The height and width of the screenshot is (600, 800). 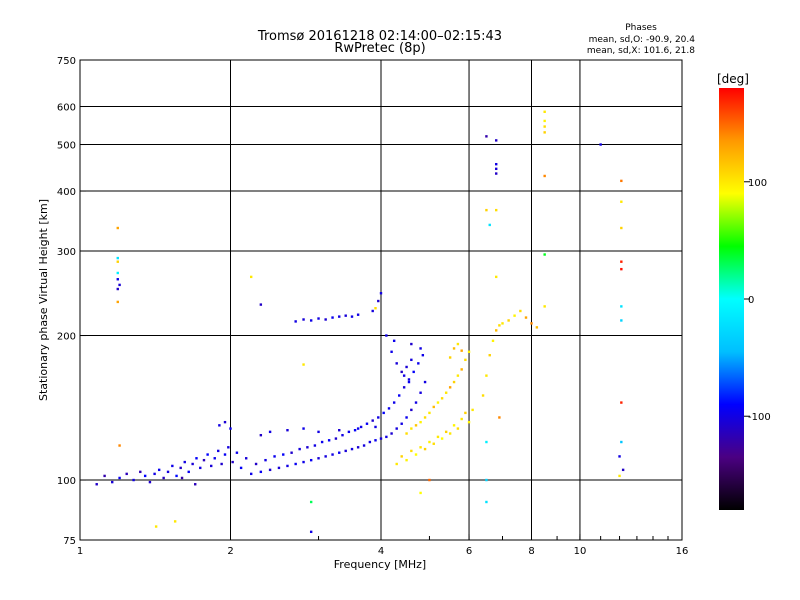 What do you see at coordinates (379, 48) in the screenshot?
I see `chart-subtitle: RwPretec (8p)` at bounding box center [379, 48].